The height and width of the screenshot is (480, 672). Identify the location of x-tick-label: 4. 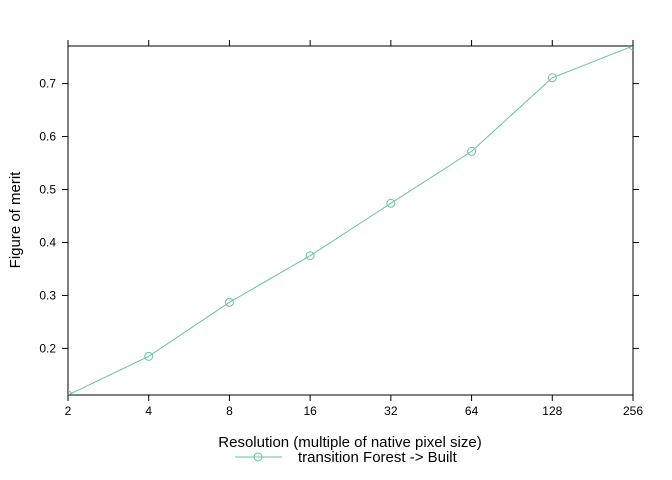
(148, 411).